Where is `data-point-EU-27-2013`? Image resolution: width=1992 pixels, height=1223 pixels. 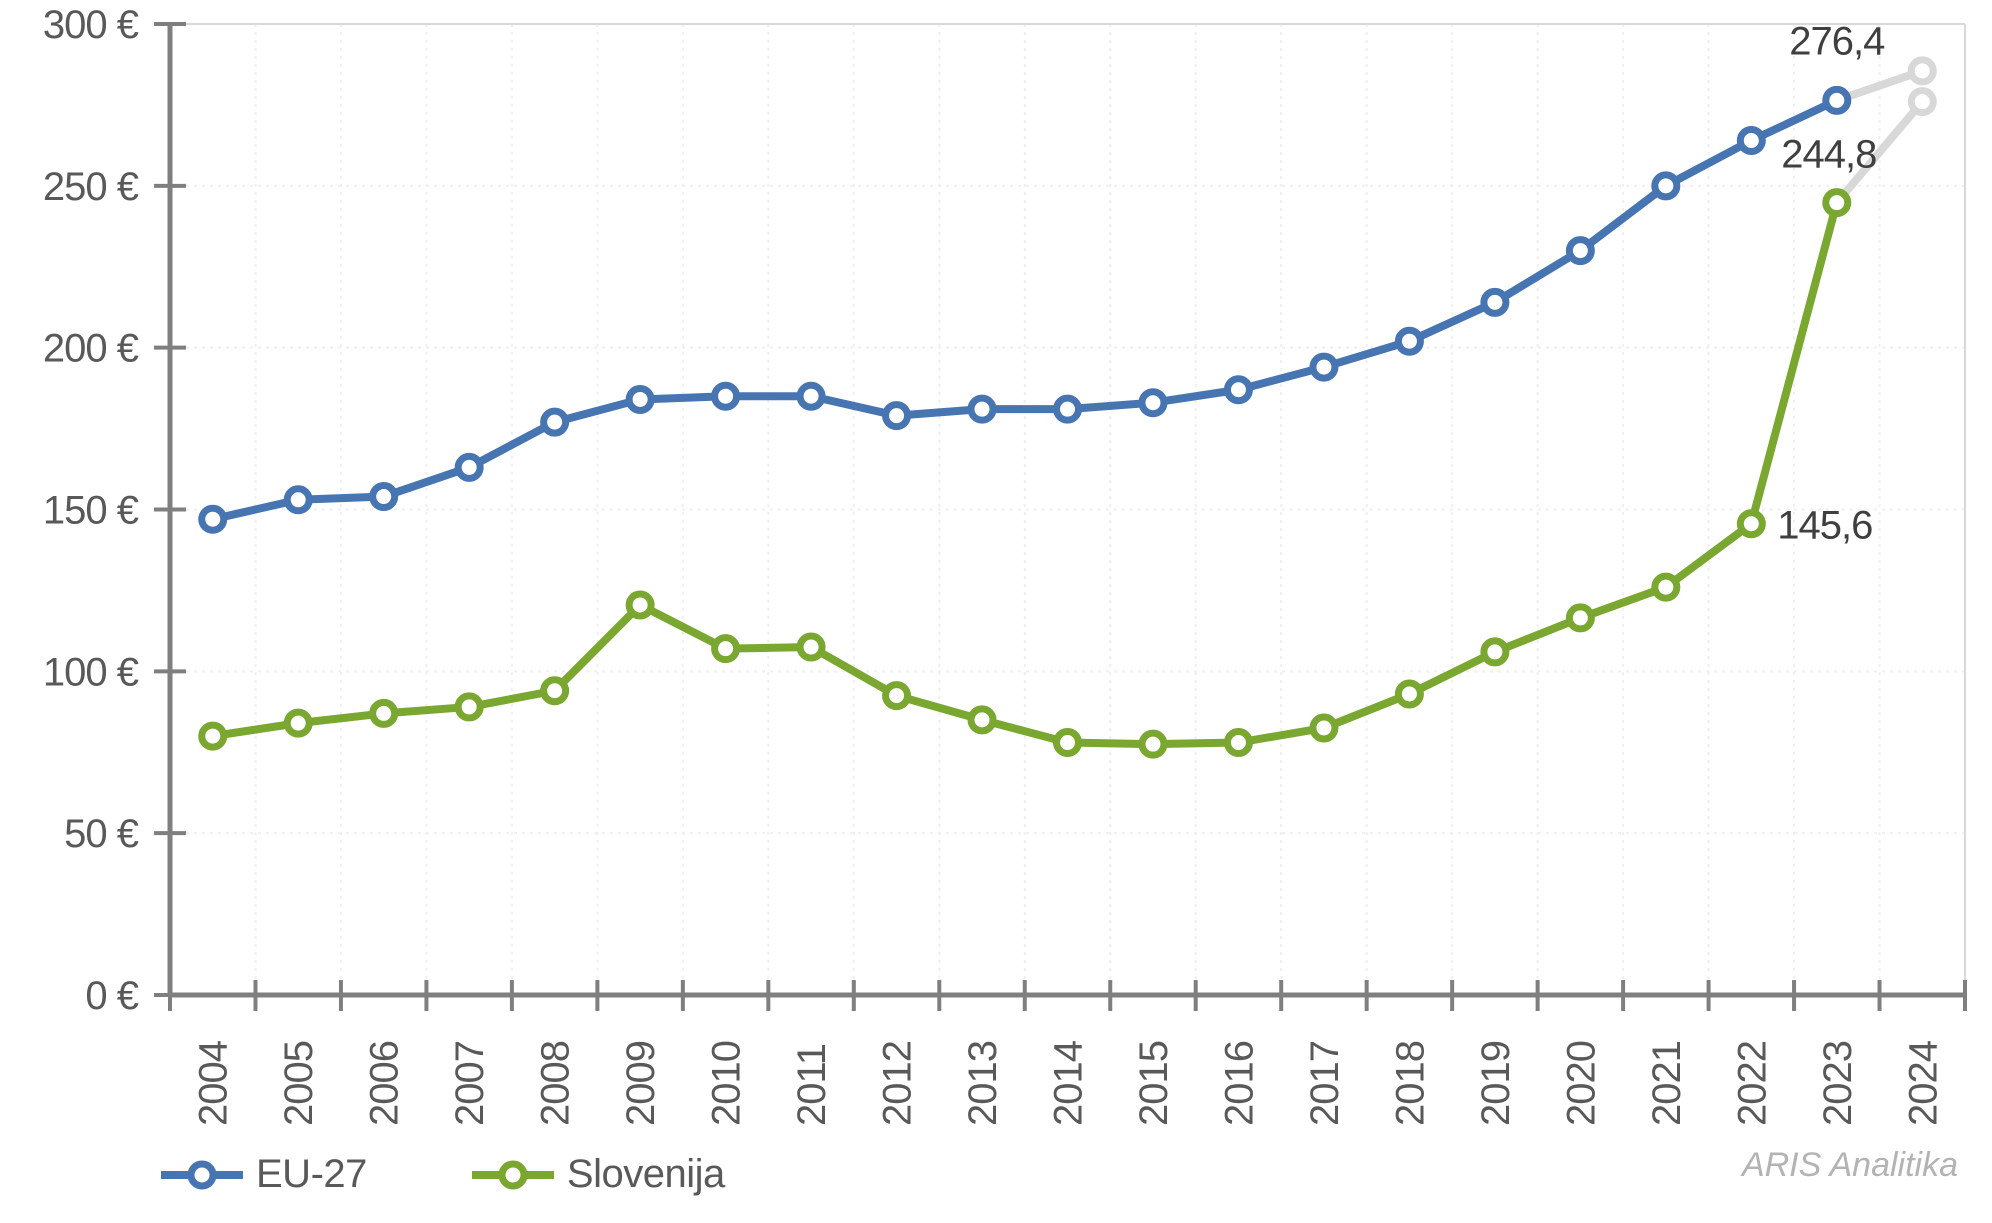 data-point-EU-27-2013 is located at coordinates (982, 409).